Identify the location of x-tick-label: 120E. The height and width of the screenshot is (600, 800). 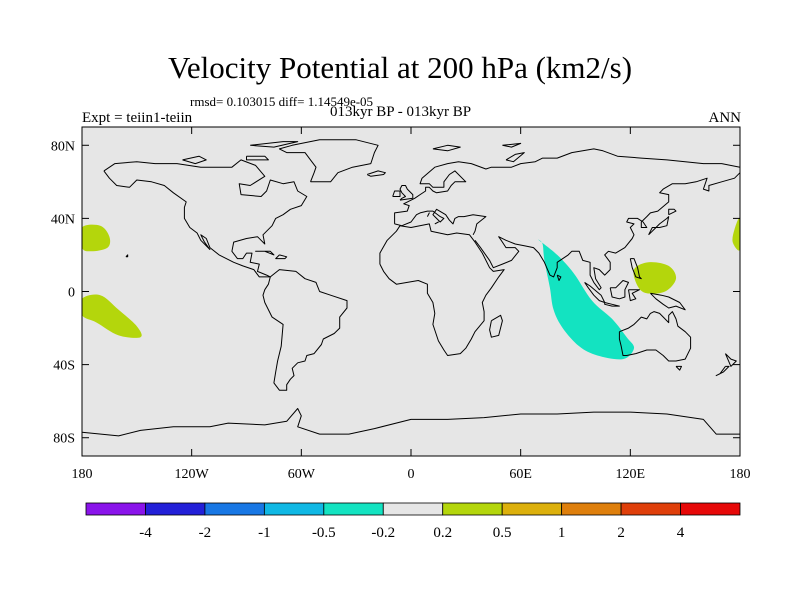
(631, 474).